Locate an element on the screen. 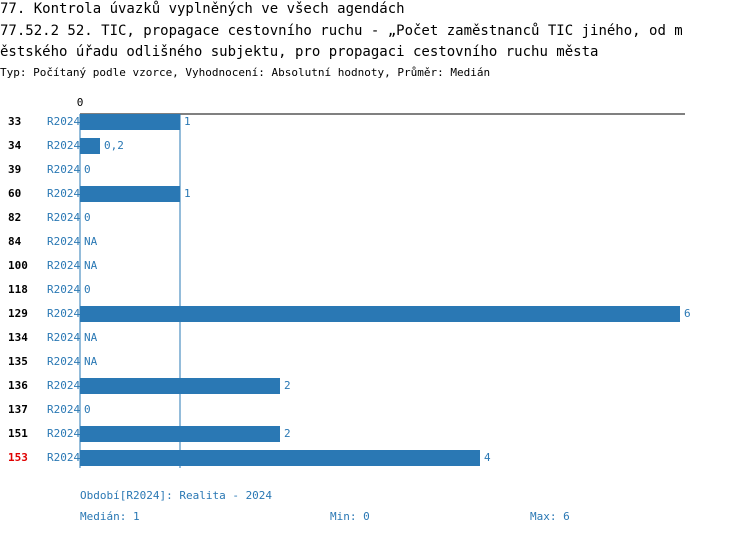  max-label: Max: 6 is located at coordinates (550, 516).